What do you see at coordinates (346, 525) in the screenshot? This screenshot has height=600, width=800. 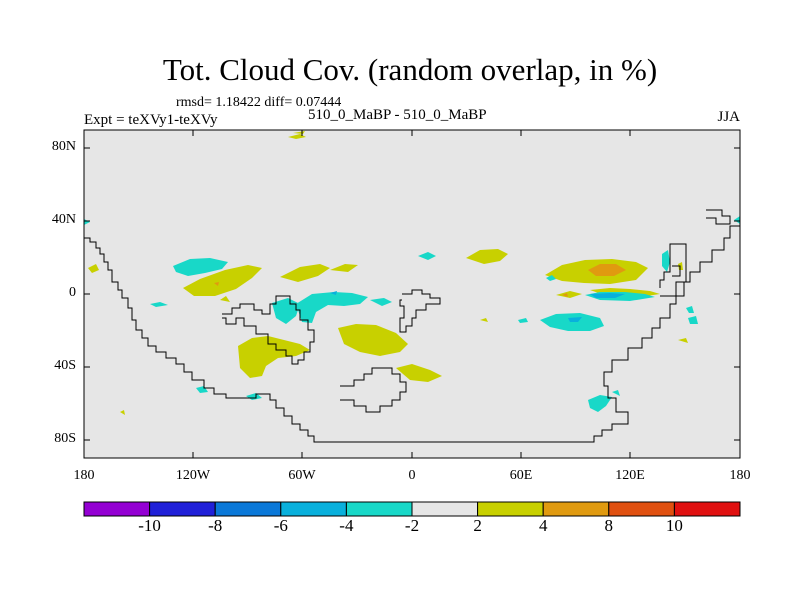 I see `colorbar-label: -4` at bounding box center [346, 525].